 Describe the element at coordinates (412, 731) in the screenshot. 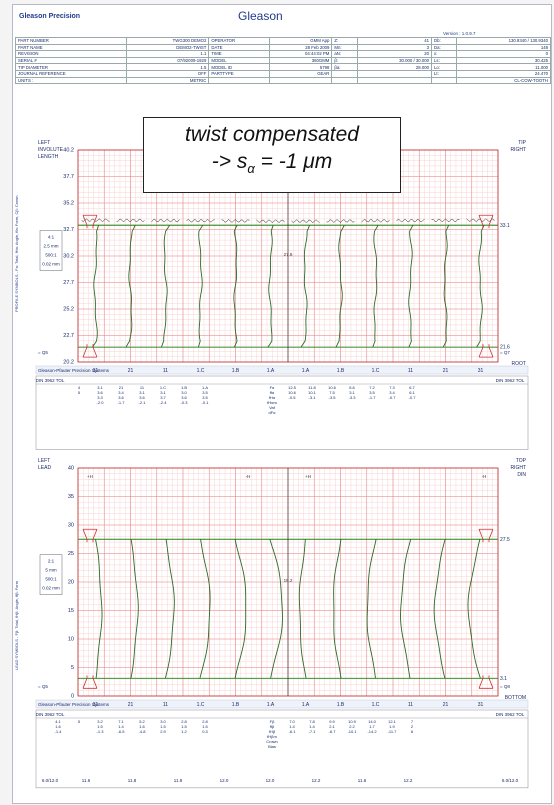

I see `table-cell: 6` at that location.